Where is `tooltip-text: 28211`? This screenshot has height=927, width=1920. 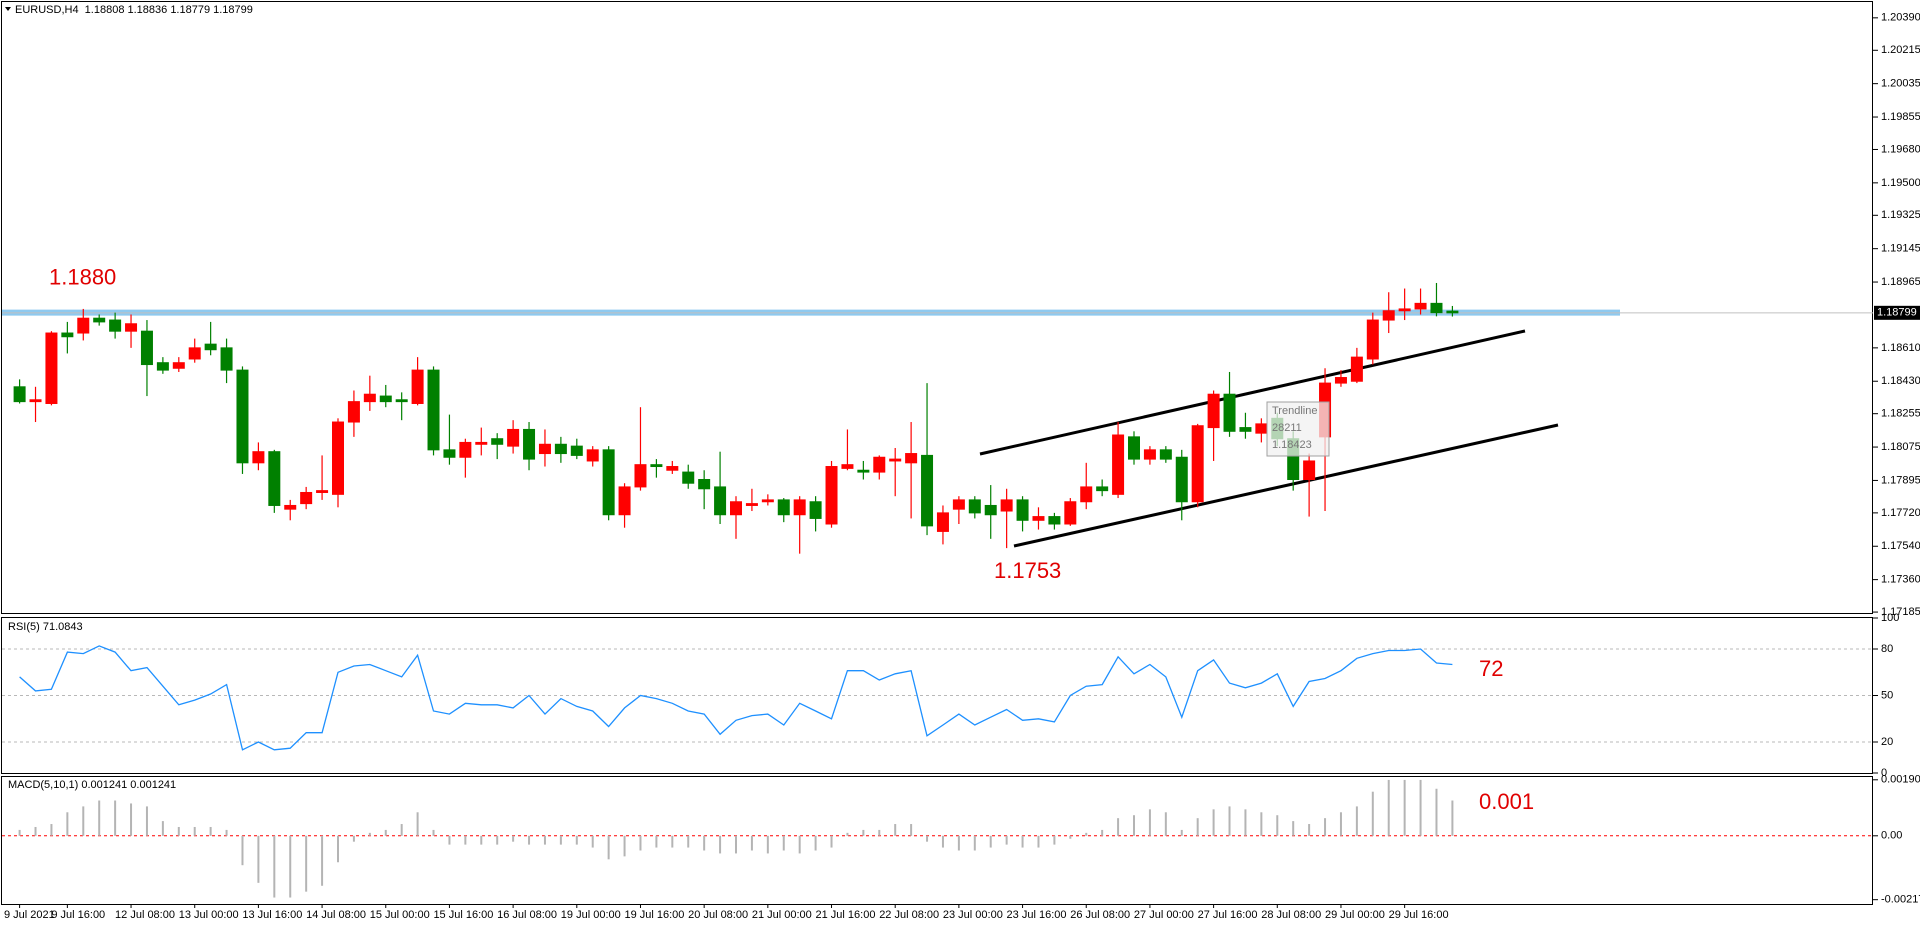
tooltip-text: 28211 is located at coordinates (1287, 428).